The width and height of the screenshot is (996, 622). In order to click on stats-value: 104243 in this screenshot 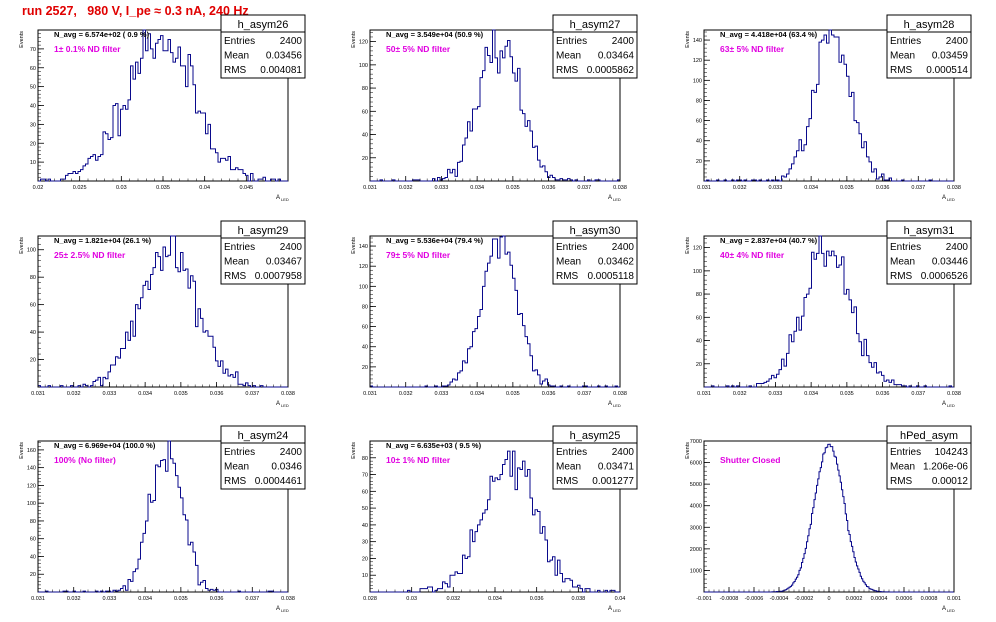, I will do `click(952, 452)`.